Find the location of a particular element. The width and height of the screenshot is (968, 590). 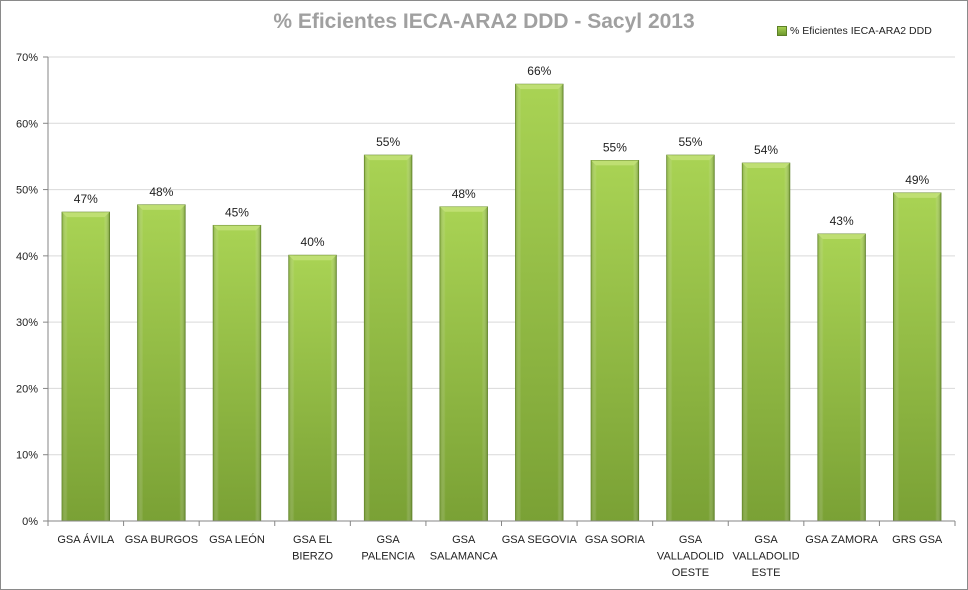

x-tick-label: ESTE is located at coordinates (766, 573).